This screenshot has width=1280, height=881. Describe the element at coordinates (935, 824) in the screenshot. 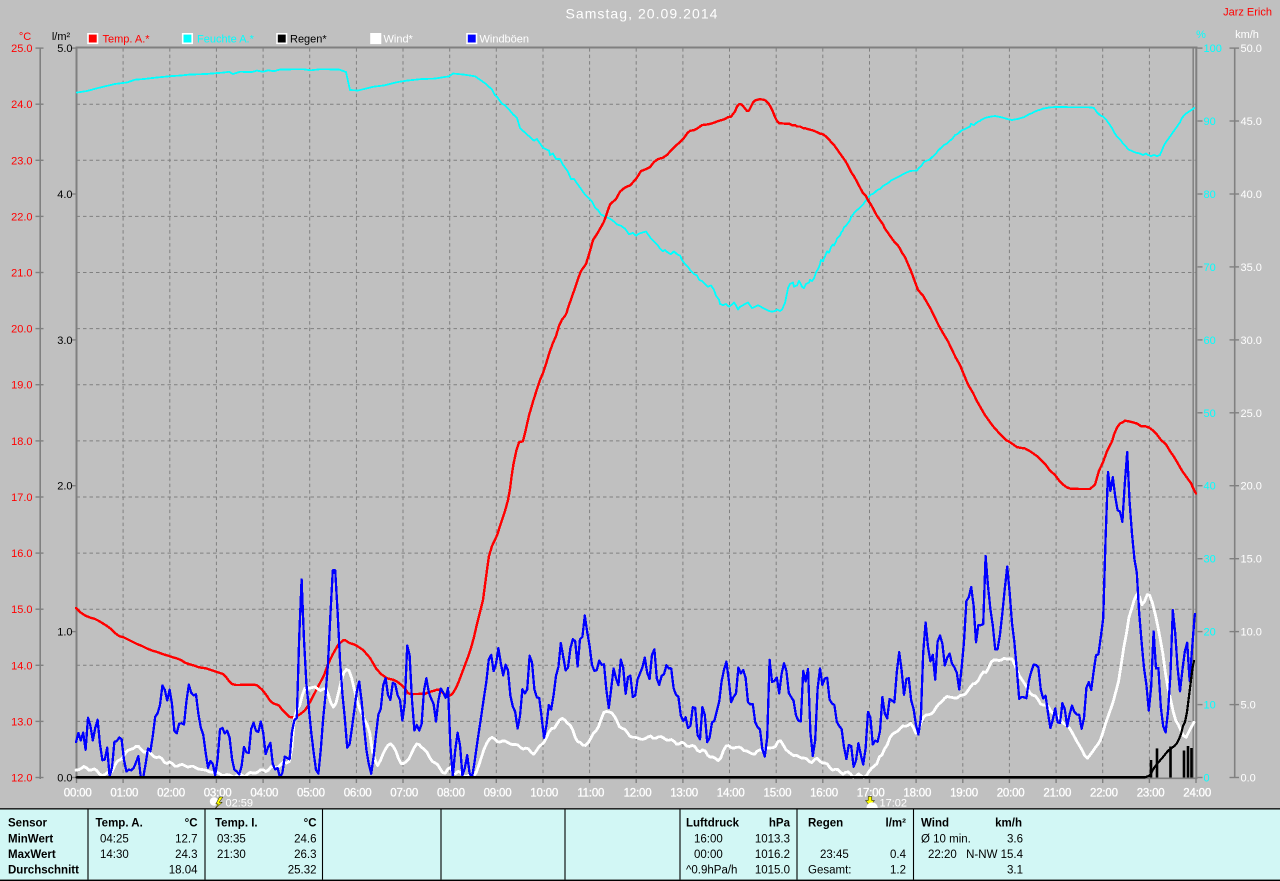

I see `svg-text: Wind` at that location.